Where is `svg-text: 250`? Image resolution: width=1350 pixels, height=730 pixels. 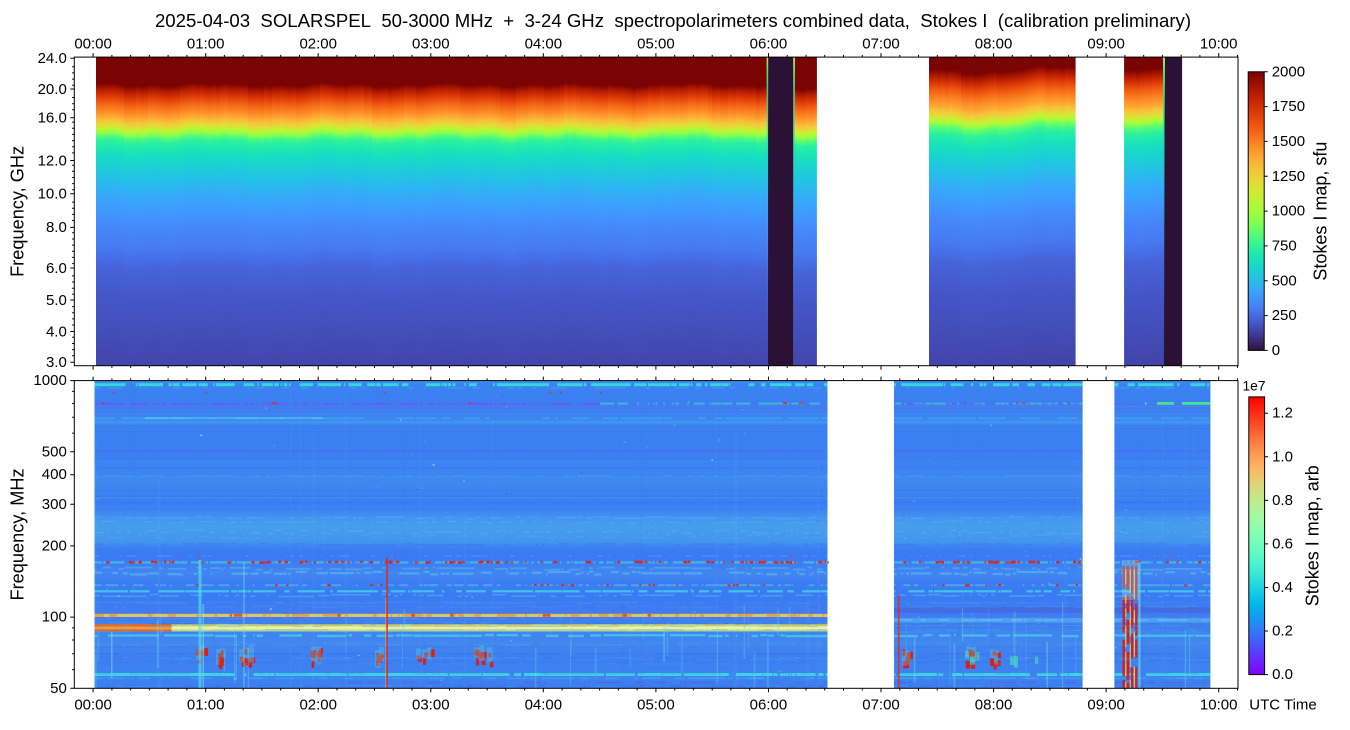
svg-text: 250 is located at coordinates (1284, 315).